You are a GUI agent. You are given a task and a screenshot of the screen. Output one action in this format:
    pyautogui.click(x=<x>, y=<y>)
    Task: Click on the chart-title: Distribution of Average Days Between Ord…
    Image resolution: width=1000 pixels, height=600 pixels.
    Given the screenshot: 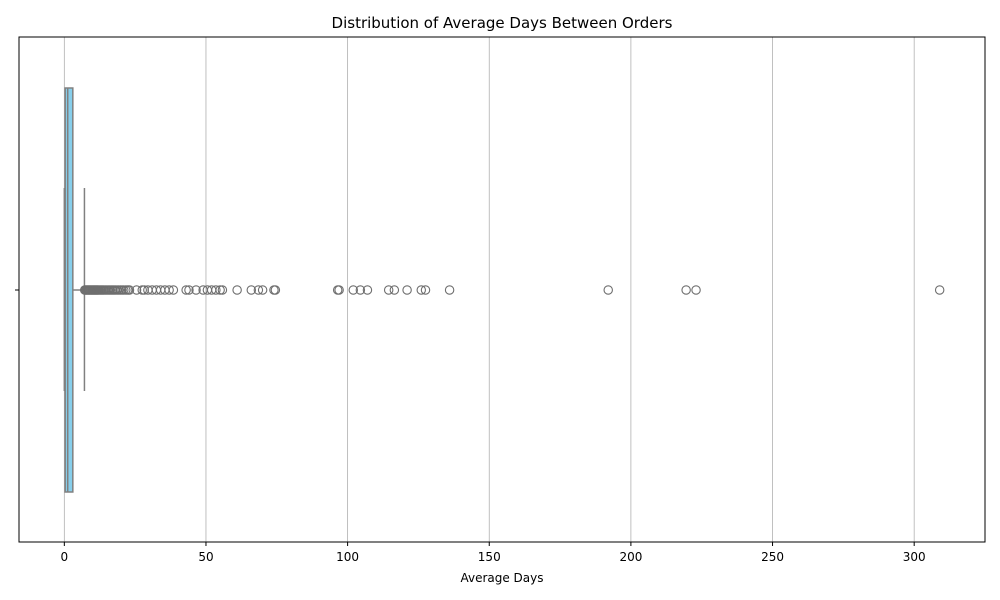 What is the action you would take?
    pyautogui.click(x=502, y=23)
    